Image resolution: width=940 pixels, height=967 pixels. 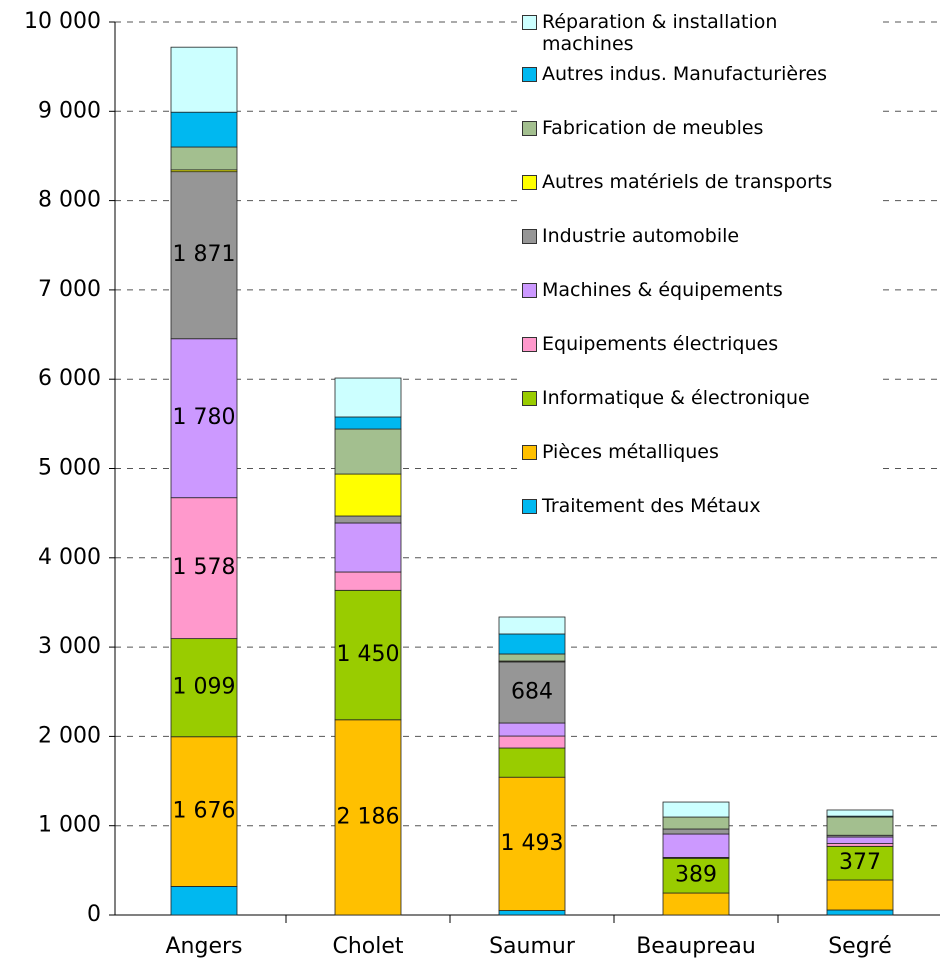 What do you see at coordinates (368, 654) in the screenshot?
I see `data-label: 1 450` at bounding box center [368, 654].